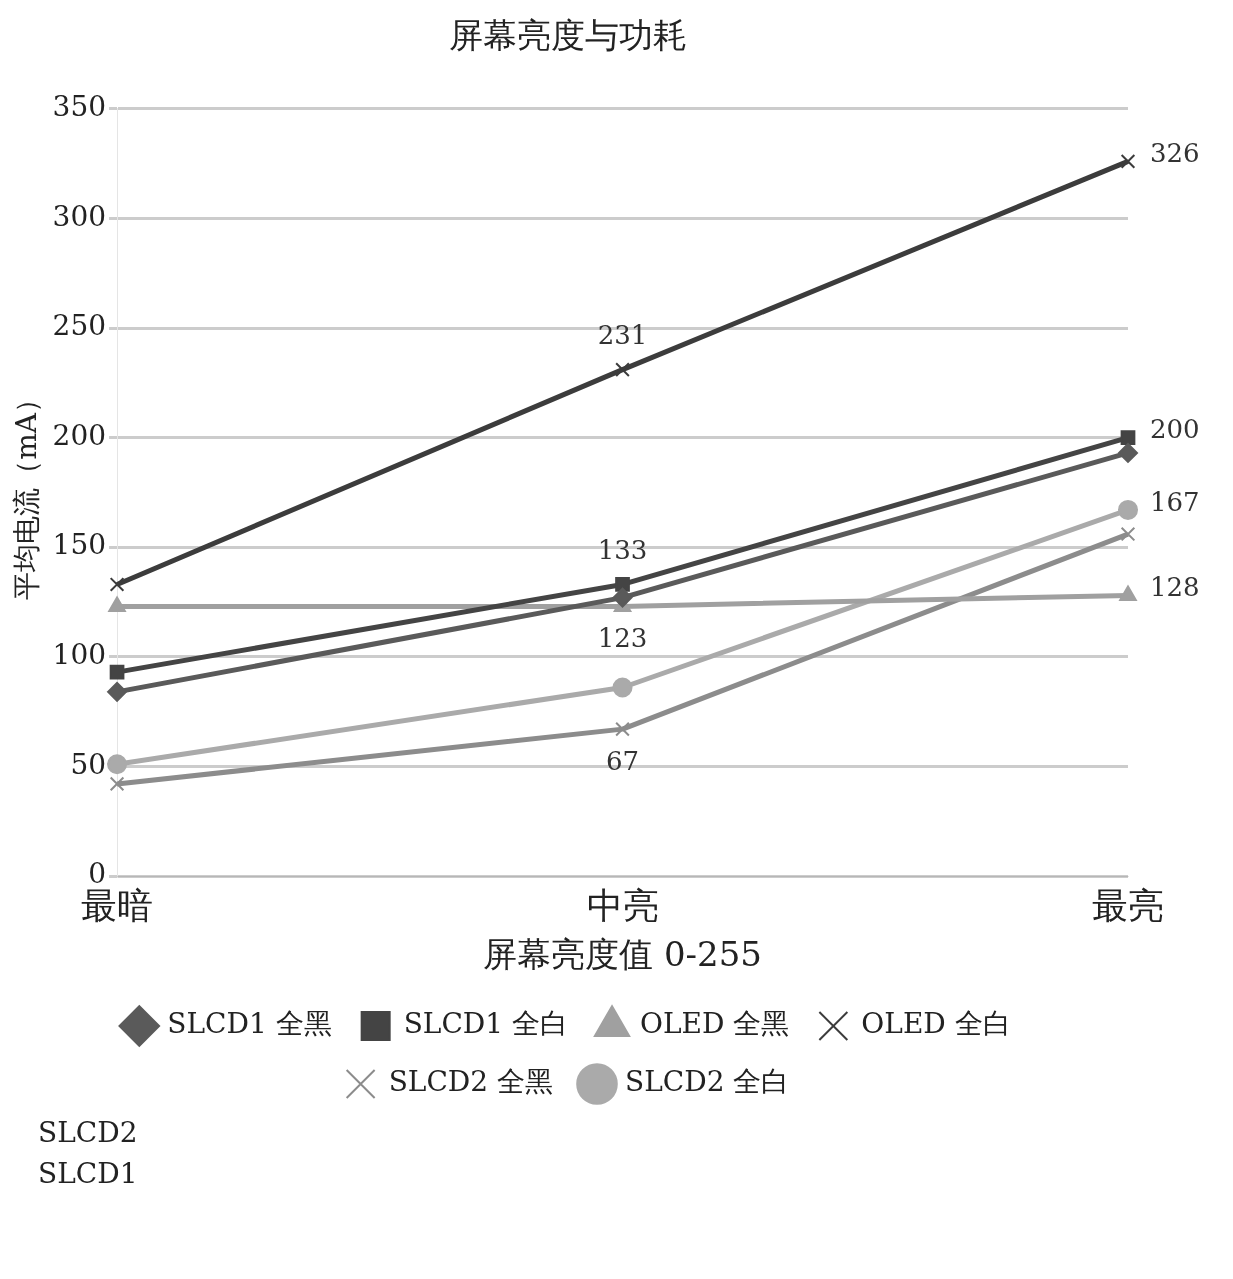  I want to click on legend-label: SLCD1 全黑, so click(249, 1024).